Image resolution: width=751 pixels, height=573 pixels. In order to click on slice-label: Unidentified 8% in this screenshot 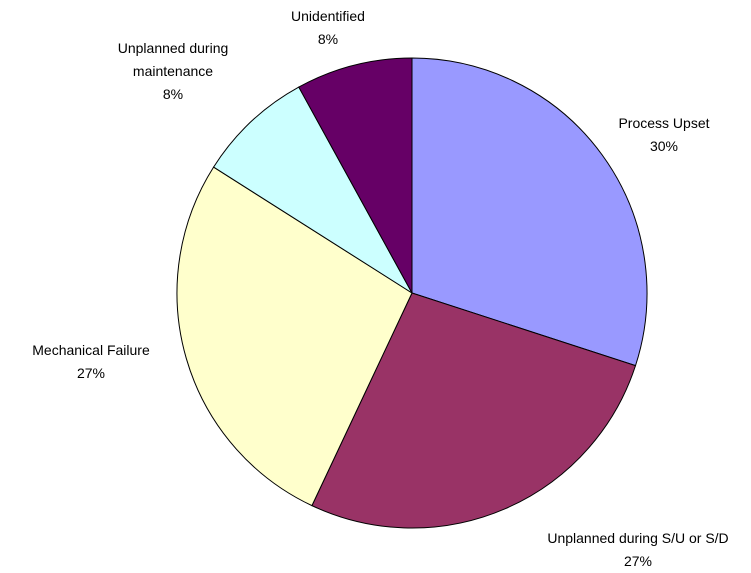, I will do `click(328, 28)`.